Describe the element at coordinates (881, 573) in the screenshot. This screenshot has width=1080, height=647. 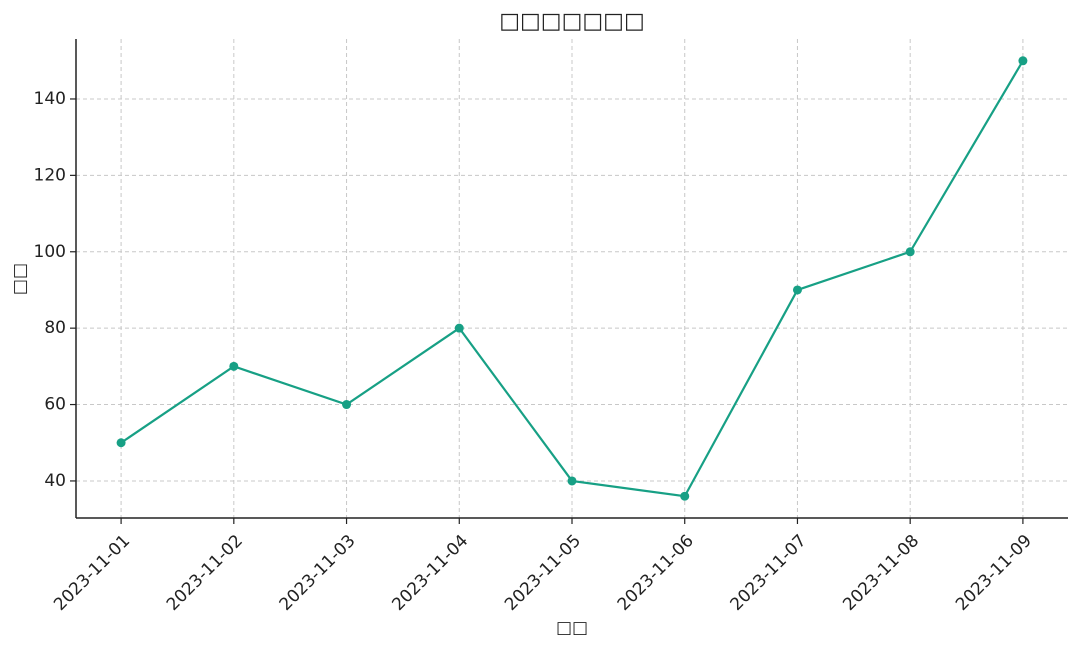
I see `x-tick-label: 2023-11-08` at that location.